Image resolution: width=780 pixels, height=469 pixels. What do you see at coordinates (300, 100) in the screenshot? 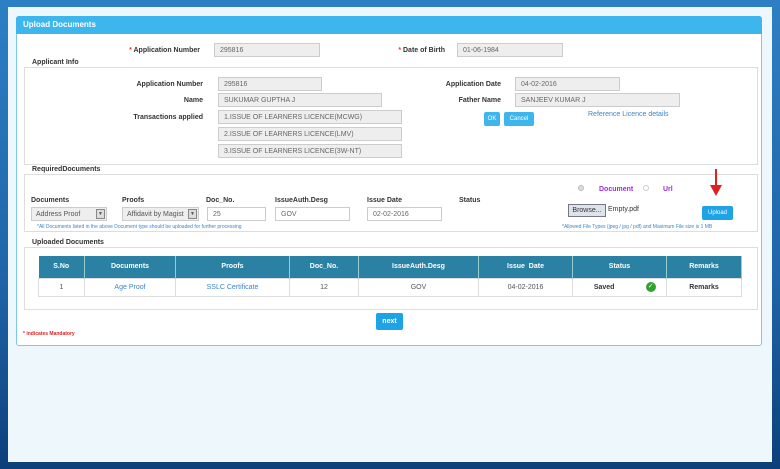
I see `name-field: SUKUMAR GUPTHA J` at bounding box center [300, 100].